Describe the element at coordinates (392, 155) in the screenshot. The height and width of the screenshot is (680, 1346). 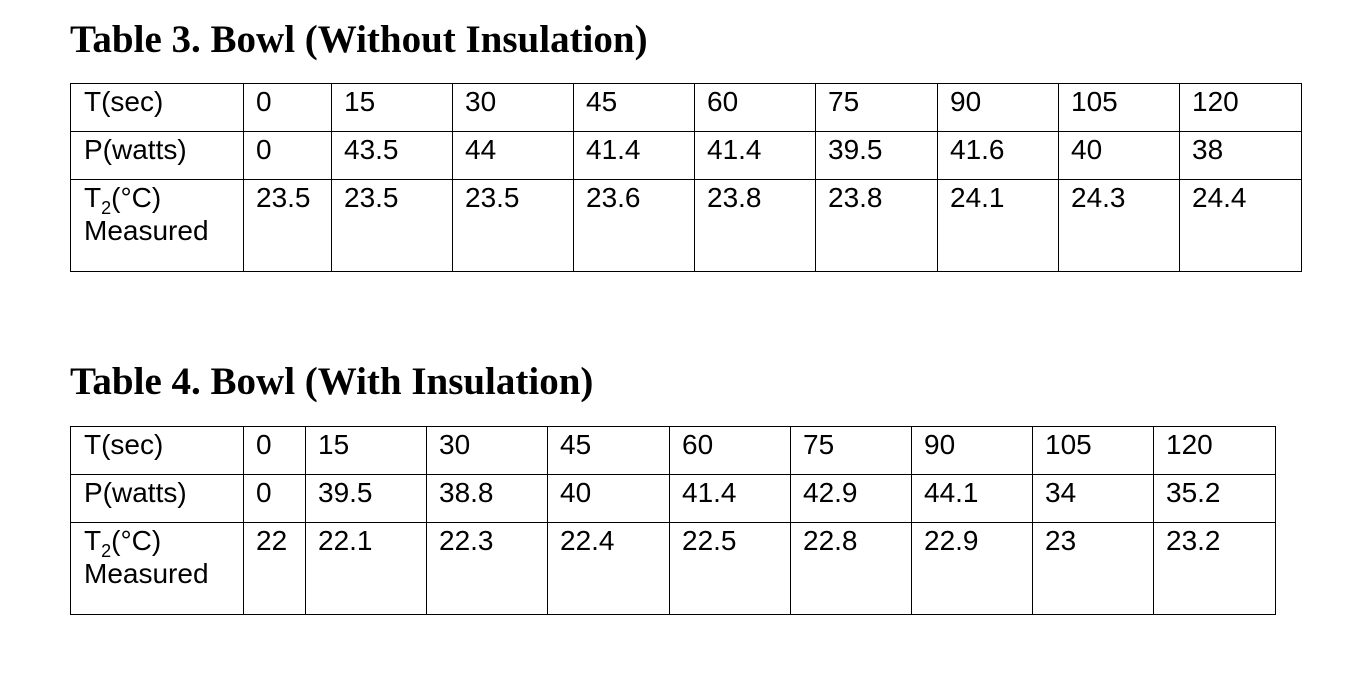
I see `table-cell: 43.5` at that location.